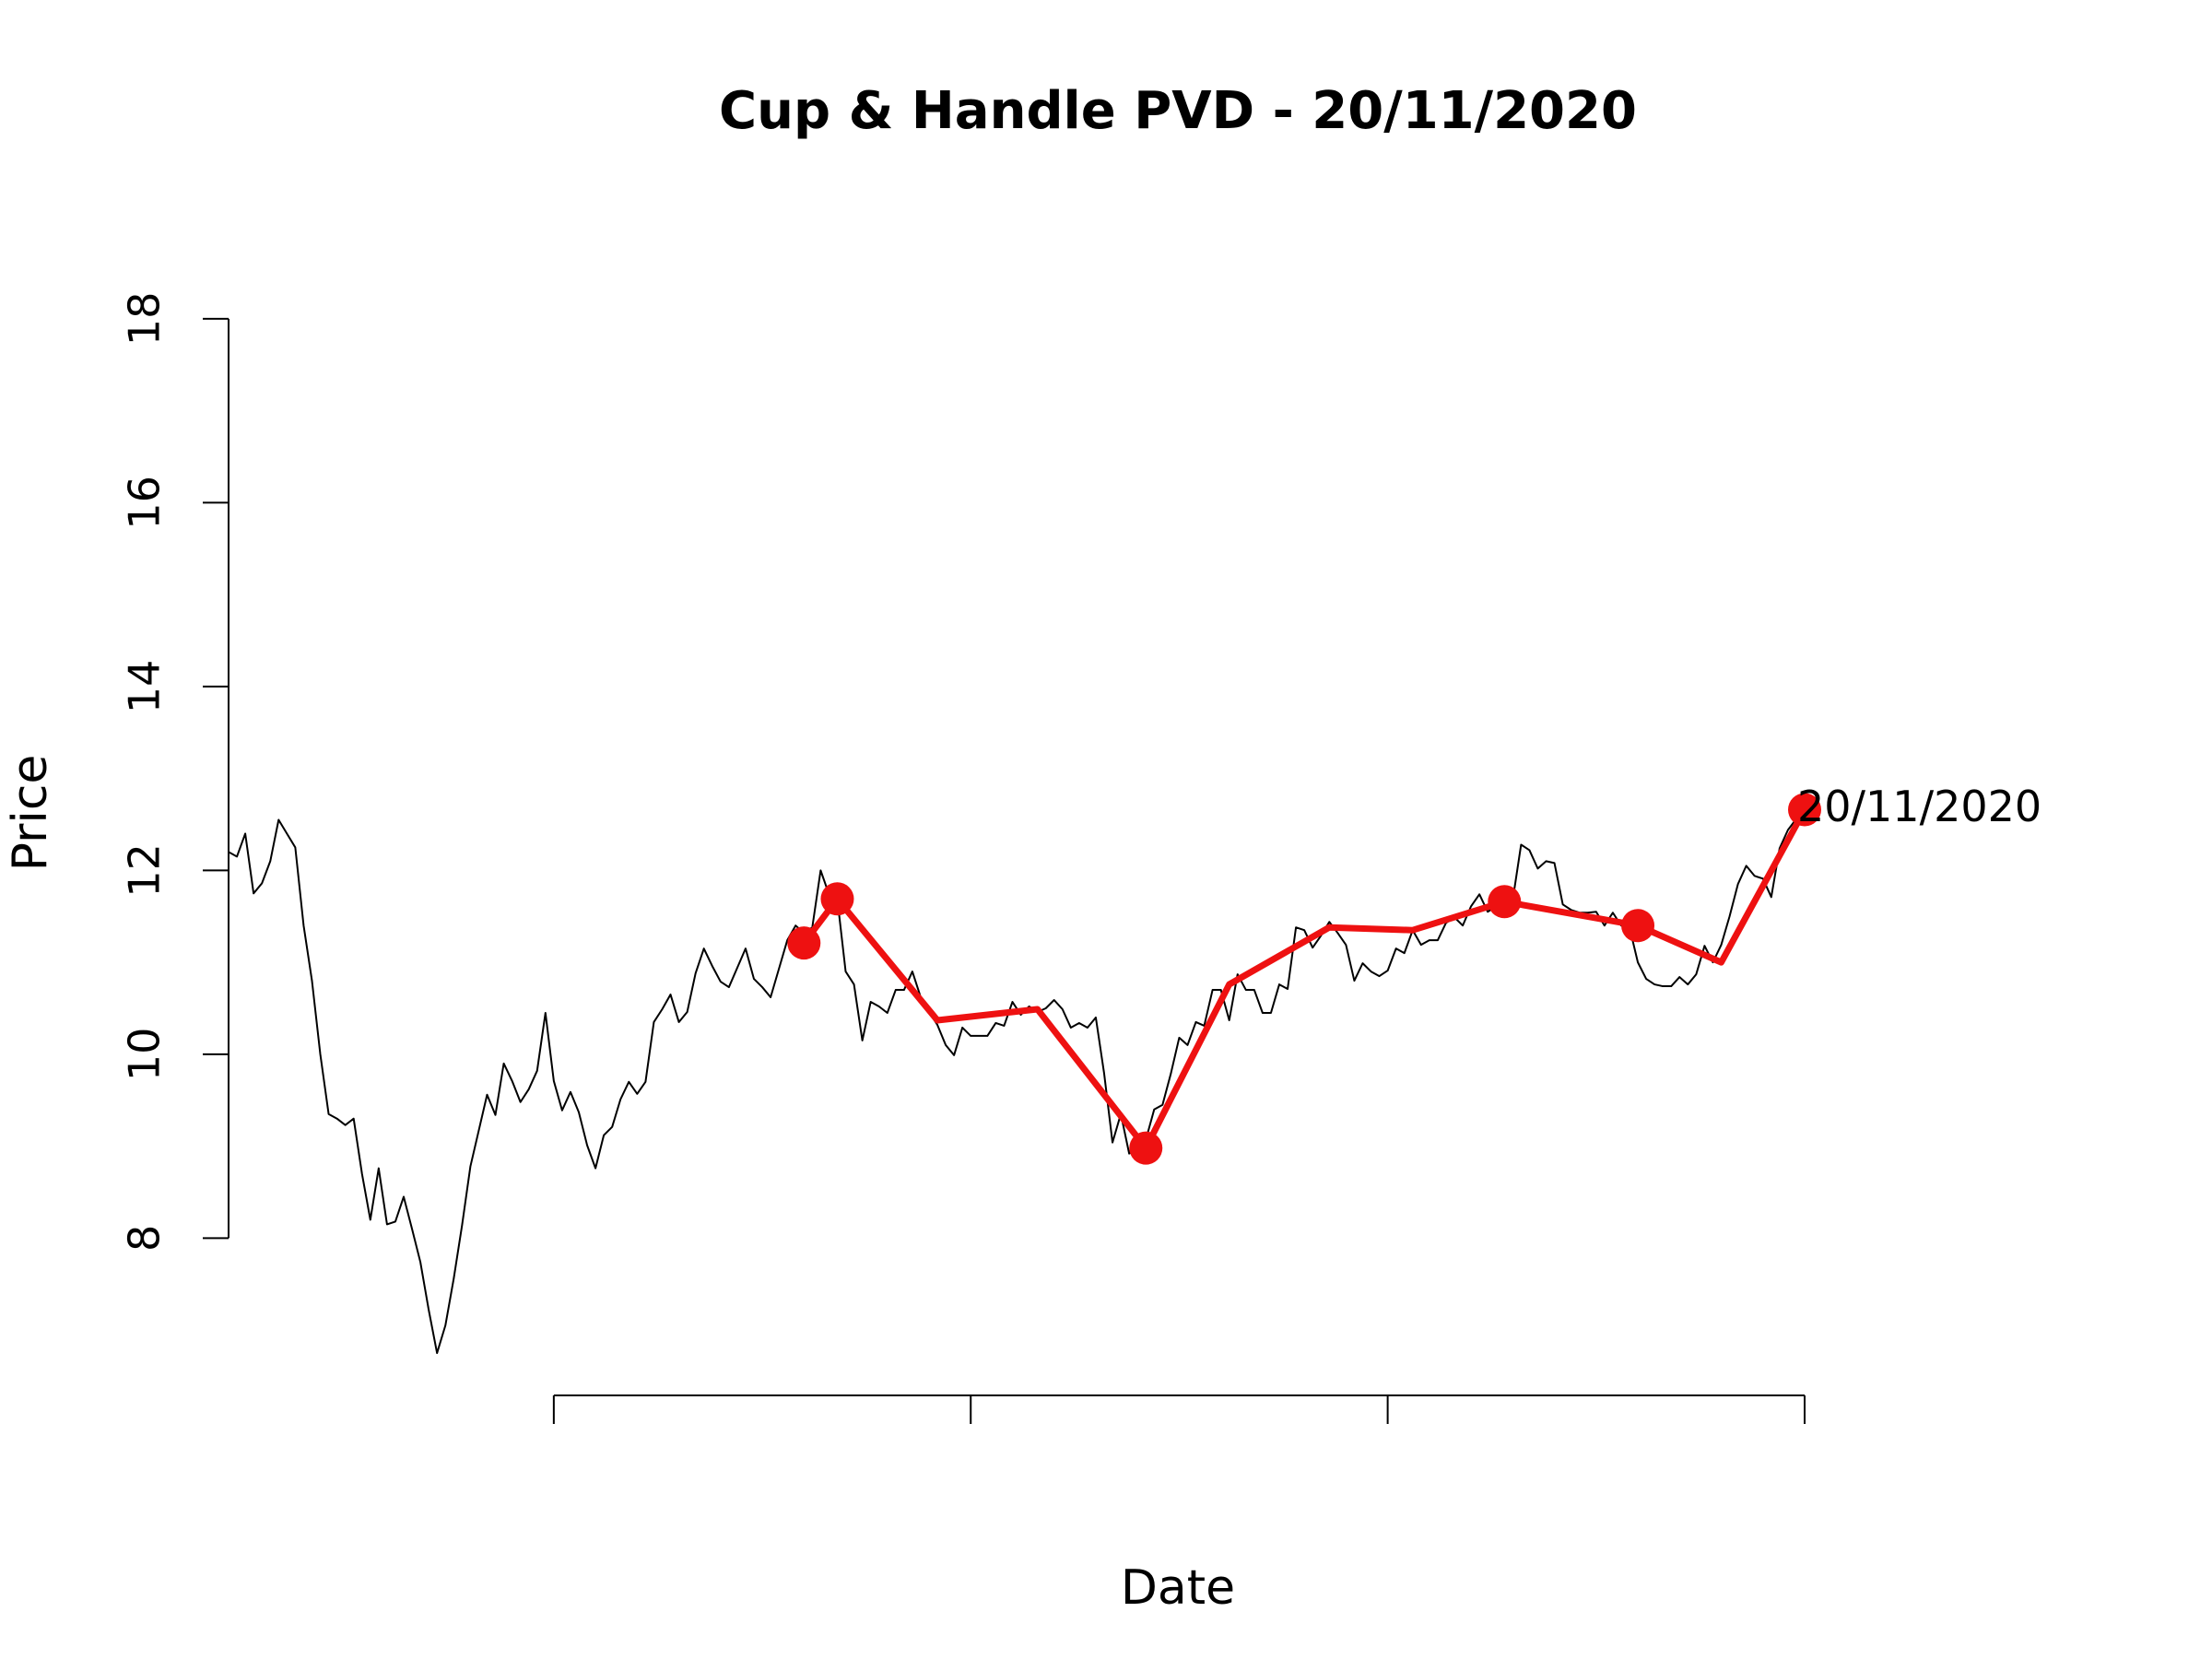  I want to click on x-axis-label: Date, so click(1178, 1588).